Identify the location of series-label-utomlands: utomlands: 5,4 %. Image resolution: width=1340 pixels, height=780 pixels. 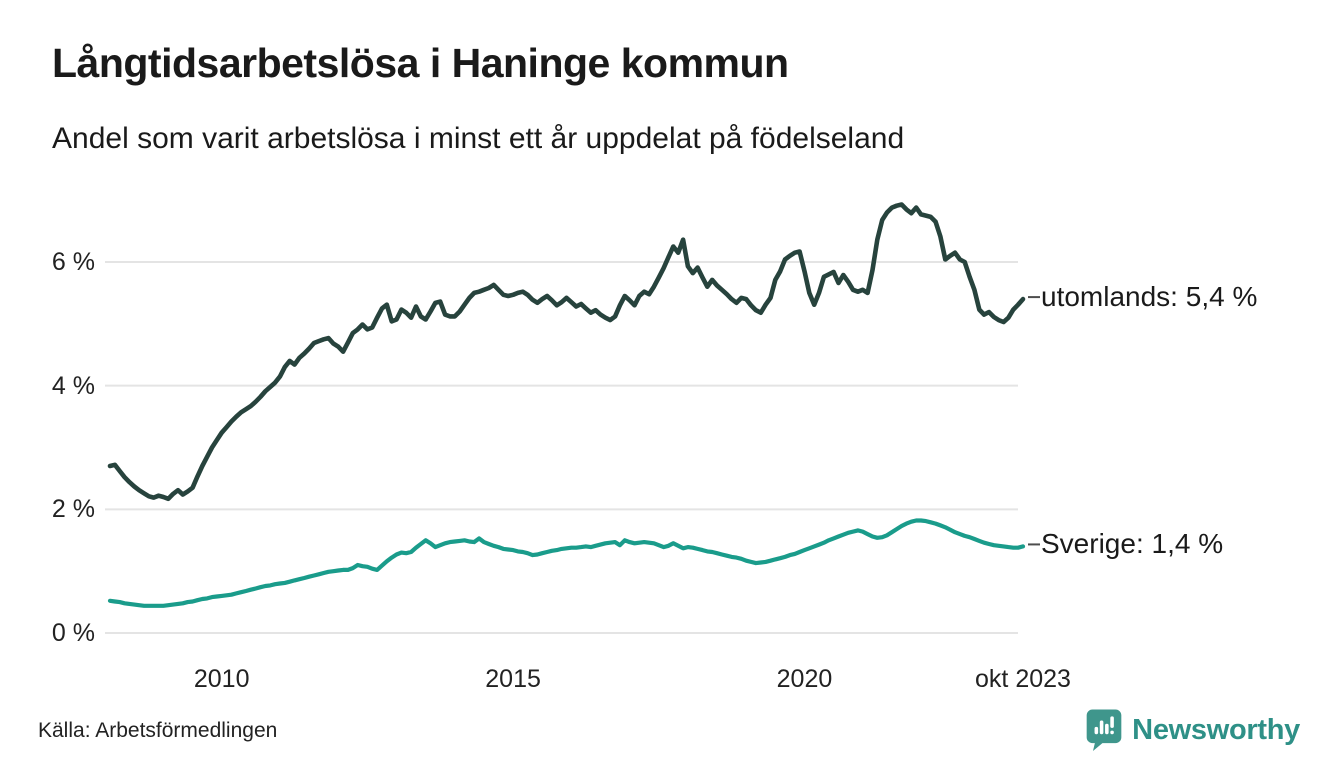
(1149, 297).